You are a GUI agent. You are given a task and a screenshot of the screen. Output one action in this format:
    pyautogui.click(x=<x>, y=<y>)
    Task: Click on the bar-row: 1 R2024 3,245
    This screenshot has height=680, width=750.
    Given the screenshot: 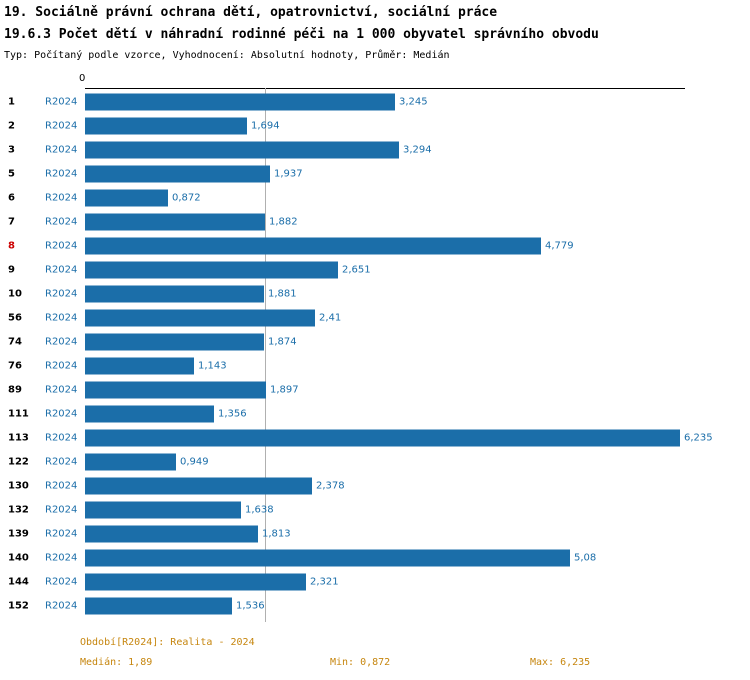 What is the action you would take?
    pyautogui.click(x=375, y=102)
    